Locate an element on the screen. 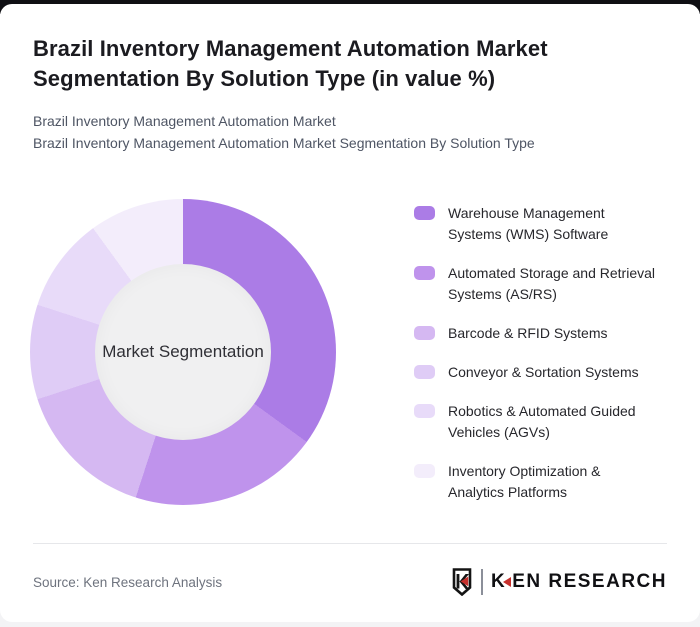  legend-item: Conveyor & Sortation Systems is located at coordinates (535, 372).